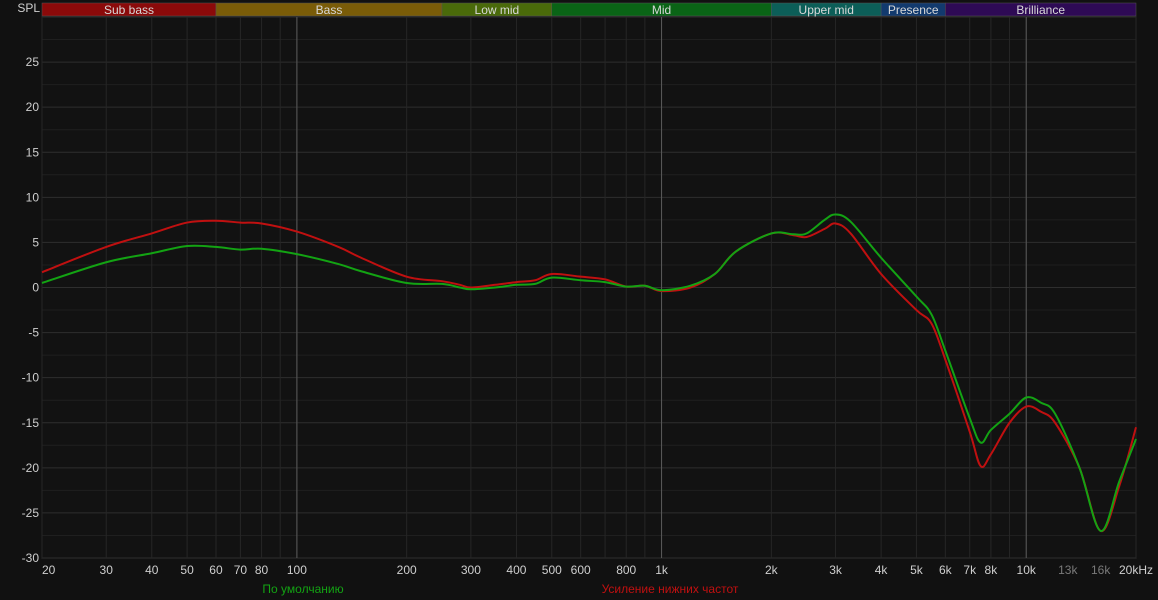 The image size is (1158, 600). What do you see at coordinates (129, 10) in the screenshot?
I see `band-label: Sub bass` at bounding box center [129, 10].